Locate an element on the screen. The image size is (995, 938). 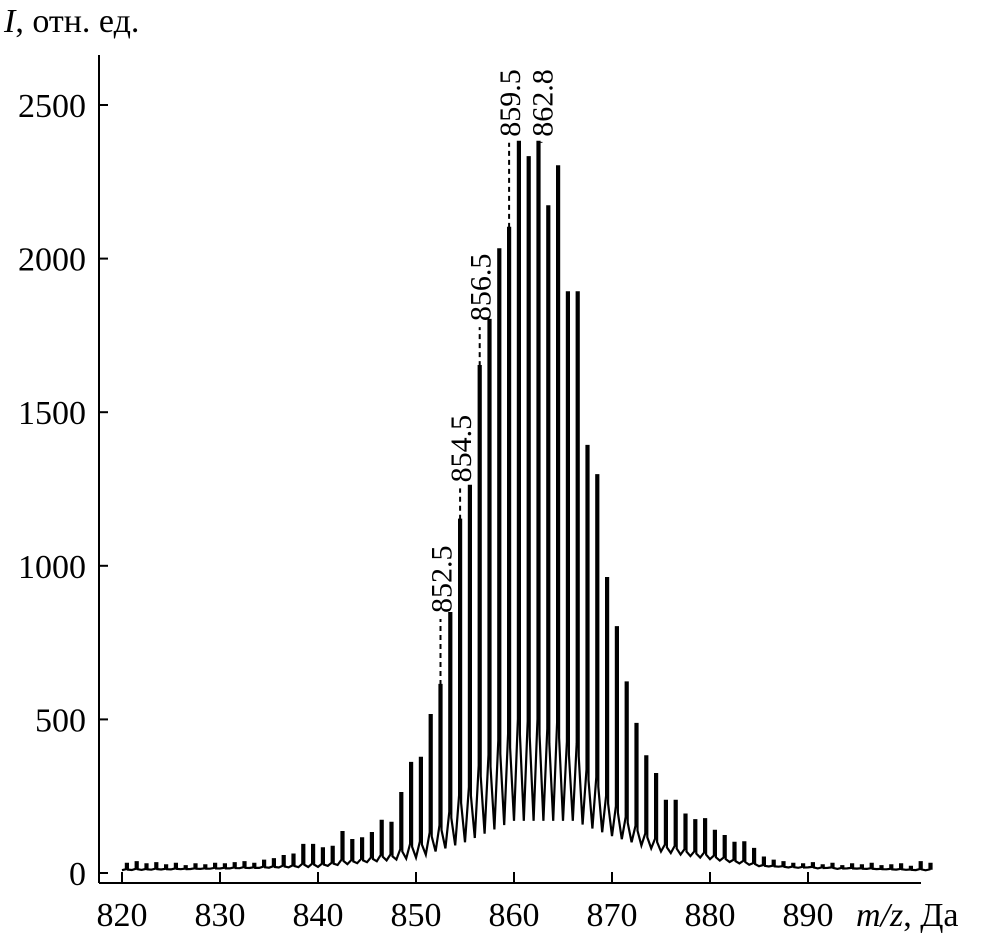
y-tick-label: 500 is located at coordinates (60, 720).